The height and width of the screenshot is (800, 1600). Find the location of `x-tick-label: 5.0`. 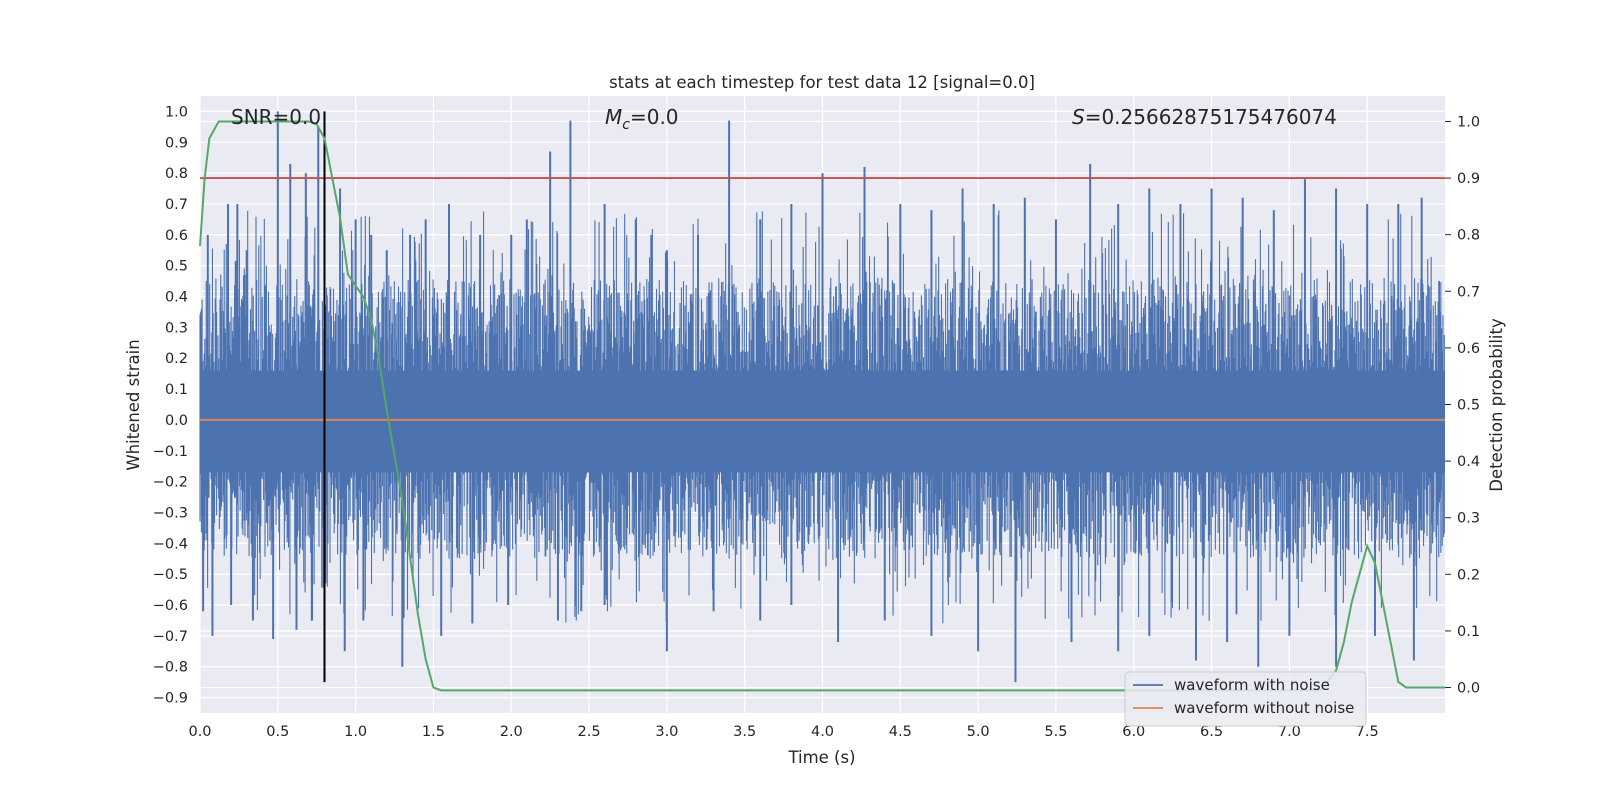

x-tick-label: 5.0 is located at coordinates (978, 732).